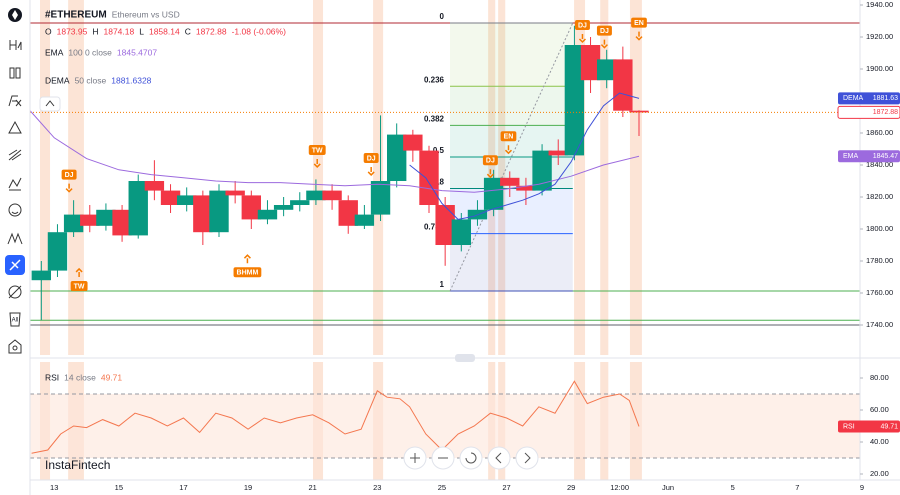  I want to click on x-tick-label: 23, so click(377, 487).